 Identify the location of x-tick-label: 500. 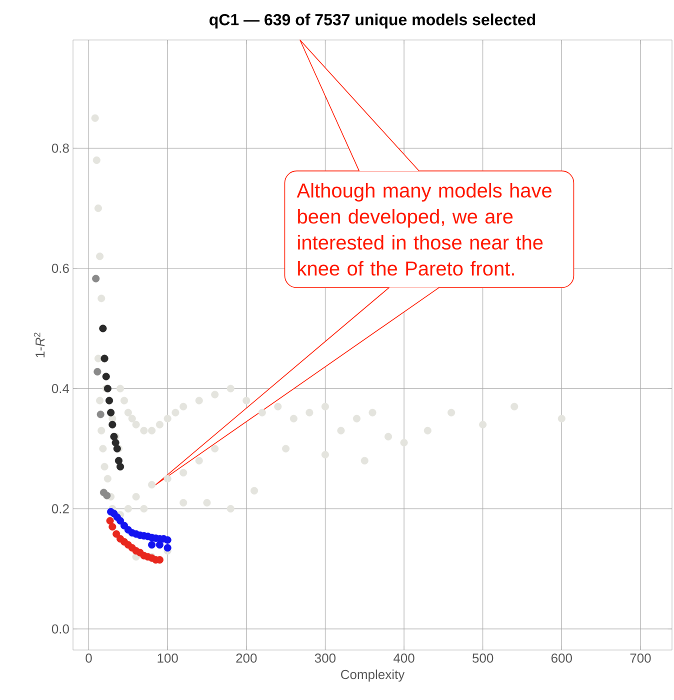
(483, 658).